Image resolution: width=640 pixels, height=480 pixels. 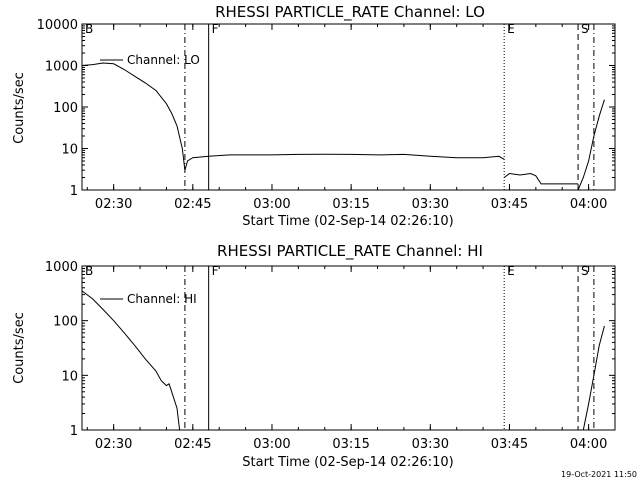 I want to click on generation-timestamp: 19-Oct-2021 11:50, so click(x=599, y=474).